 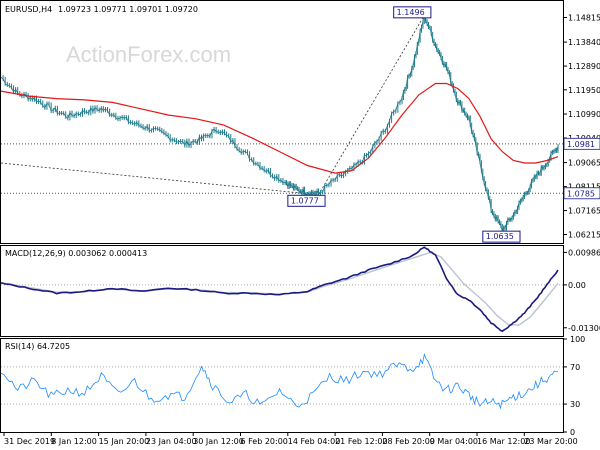 What do you see at coordinates (124, 441) in the screenshot?
I see `x-tick-label: 15 Jan 20:00` at bounding box center [124, 441].